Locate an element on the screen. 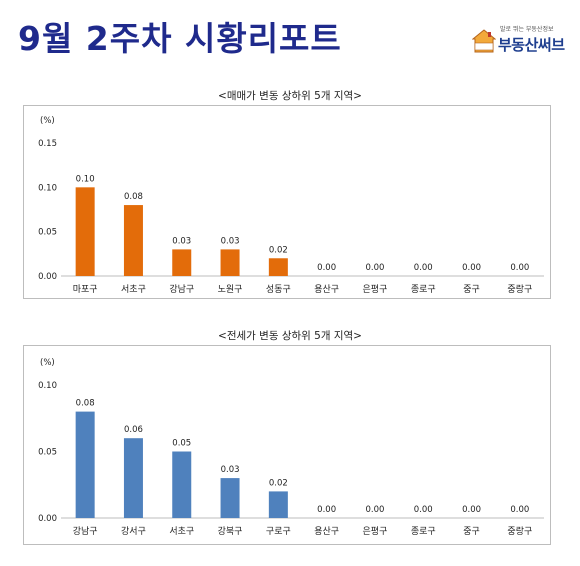  logo: 발로 뛰는 부동산정보 부동산써브 is located at coordinates (523, 44).